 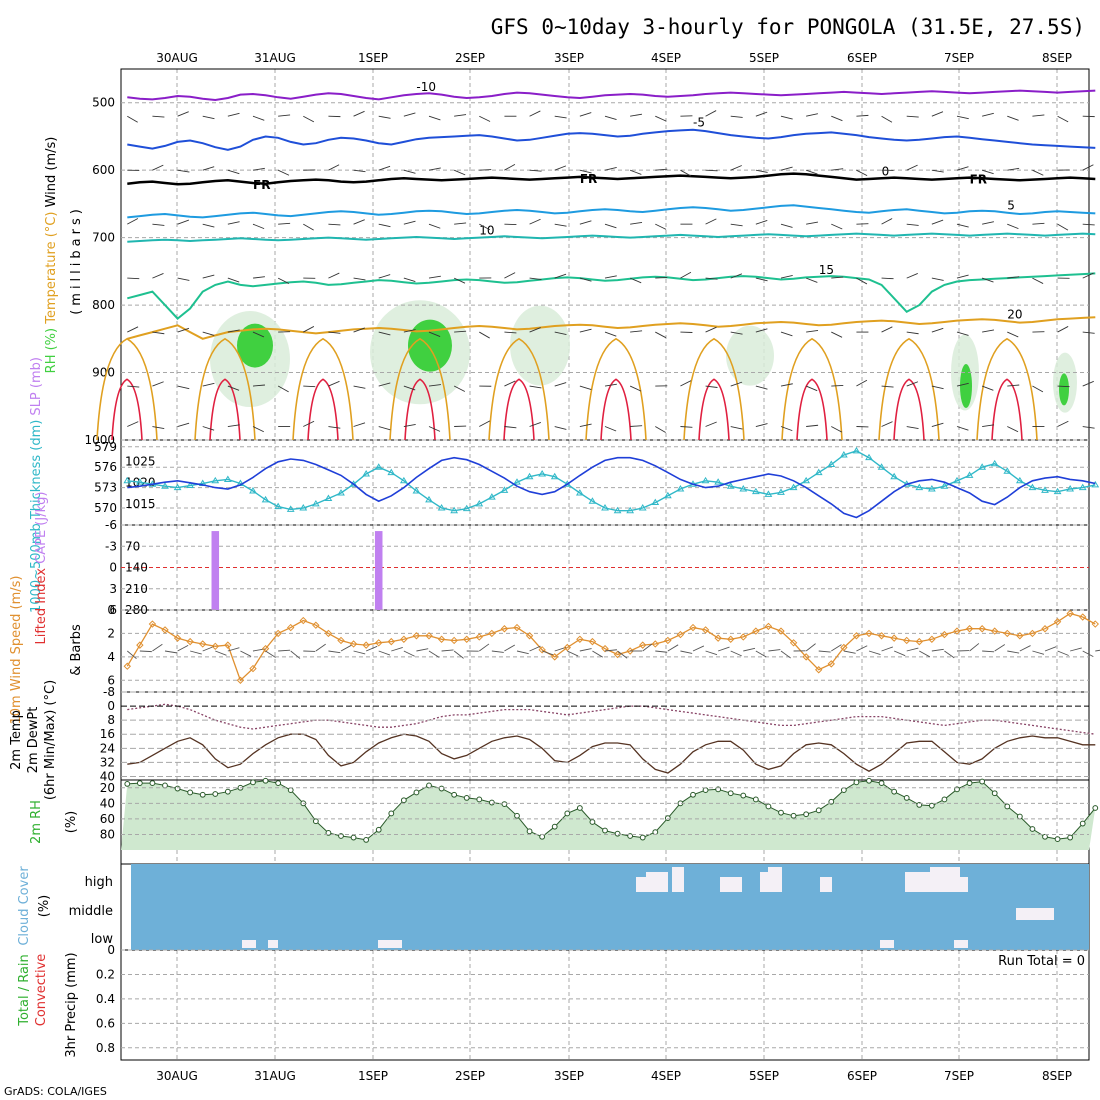 I want to click on cloud-high-block, so click(x=775, y=879).